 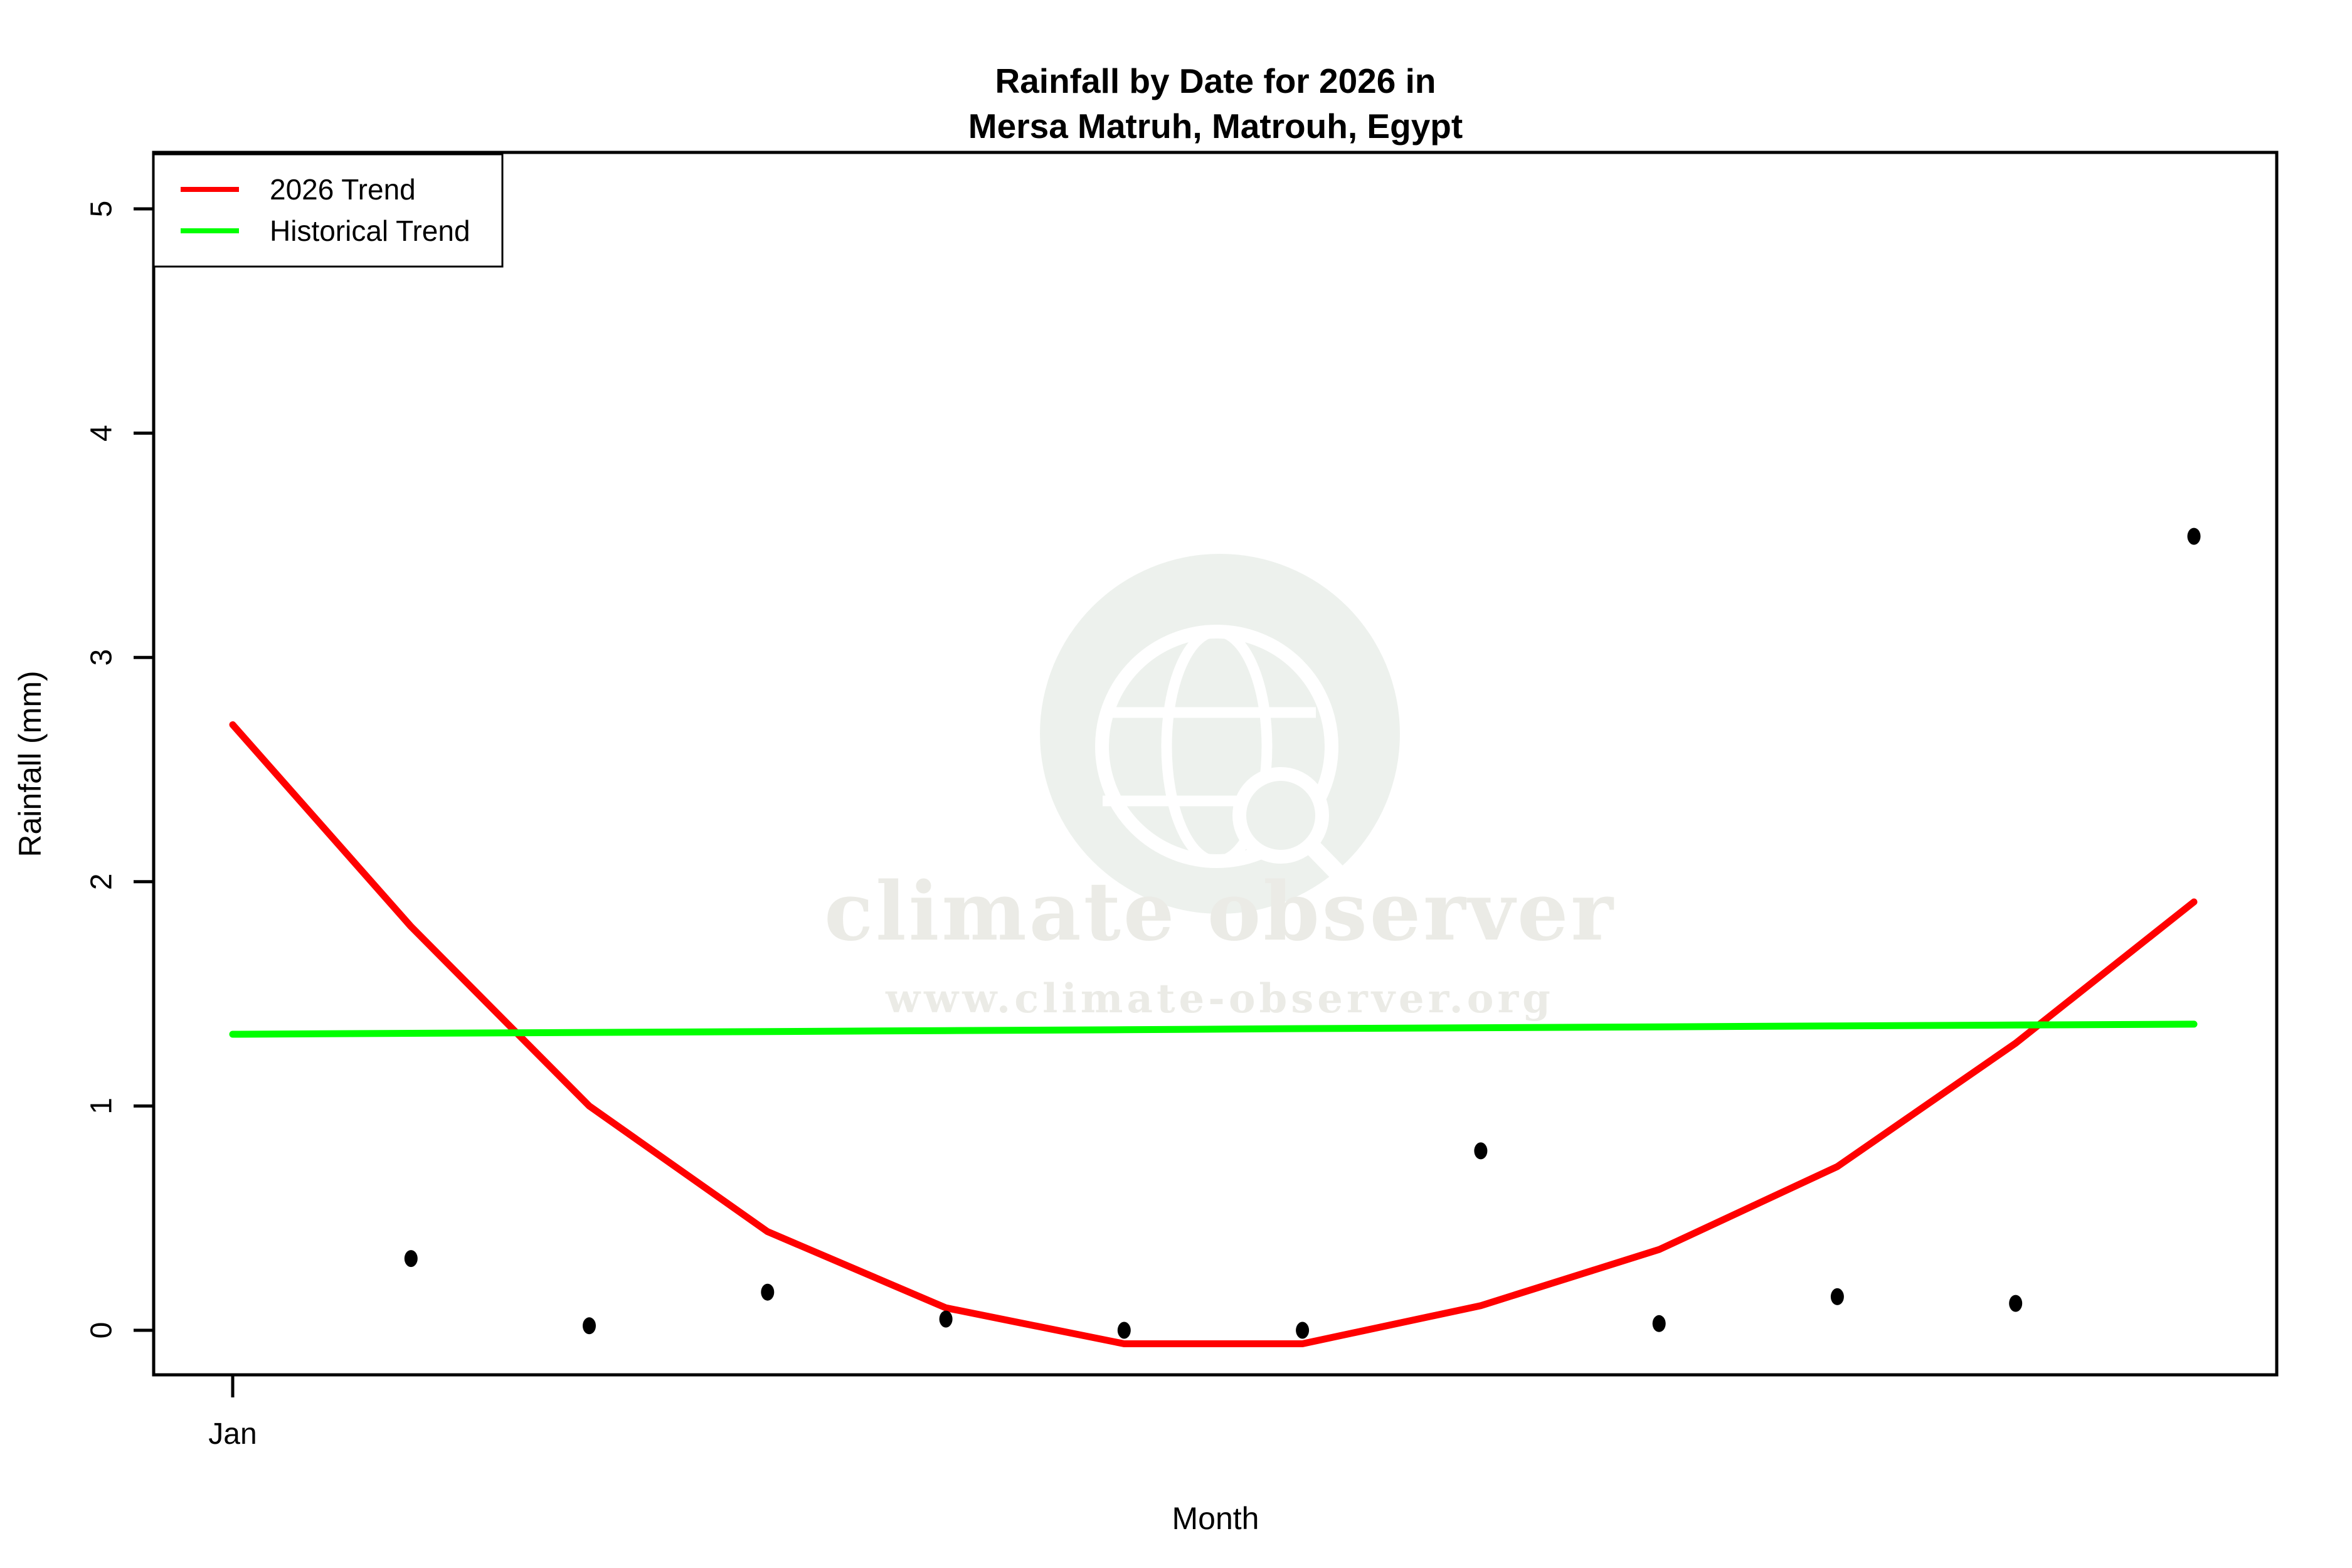 I want to click on y-axis-title: Rainfall (mm), so click(x=30, y=763).